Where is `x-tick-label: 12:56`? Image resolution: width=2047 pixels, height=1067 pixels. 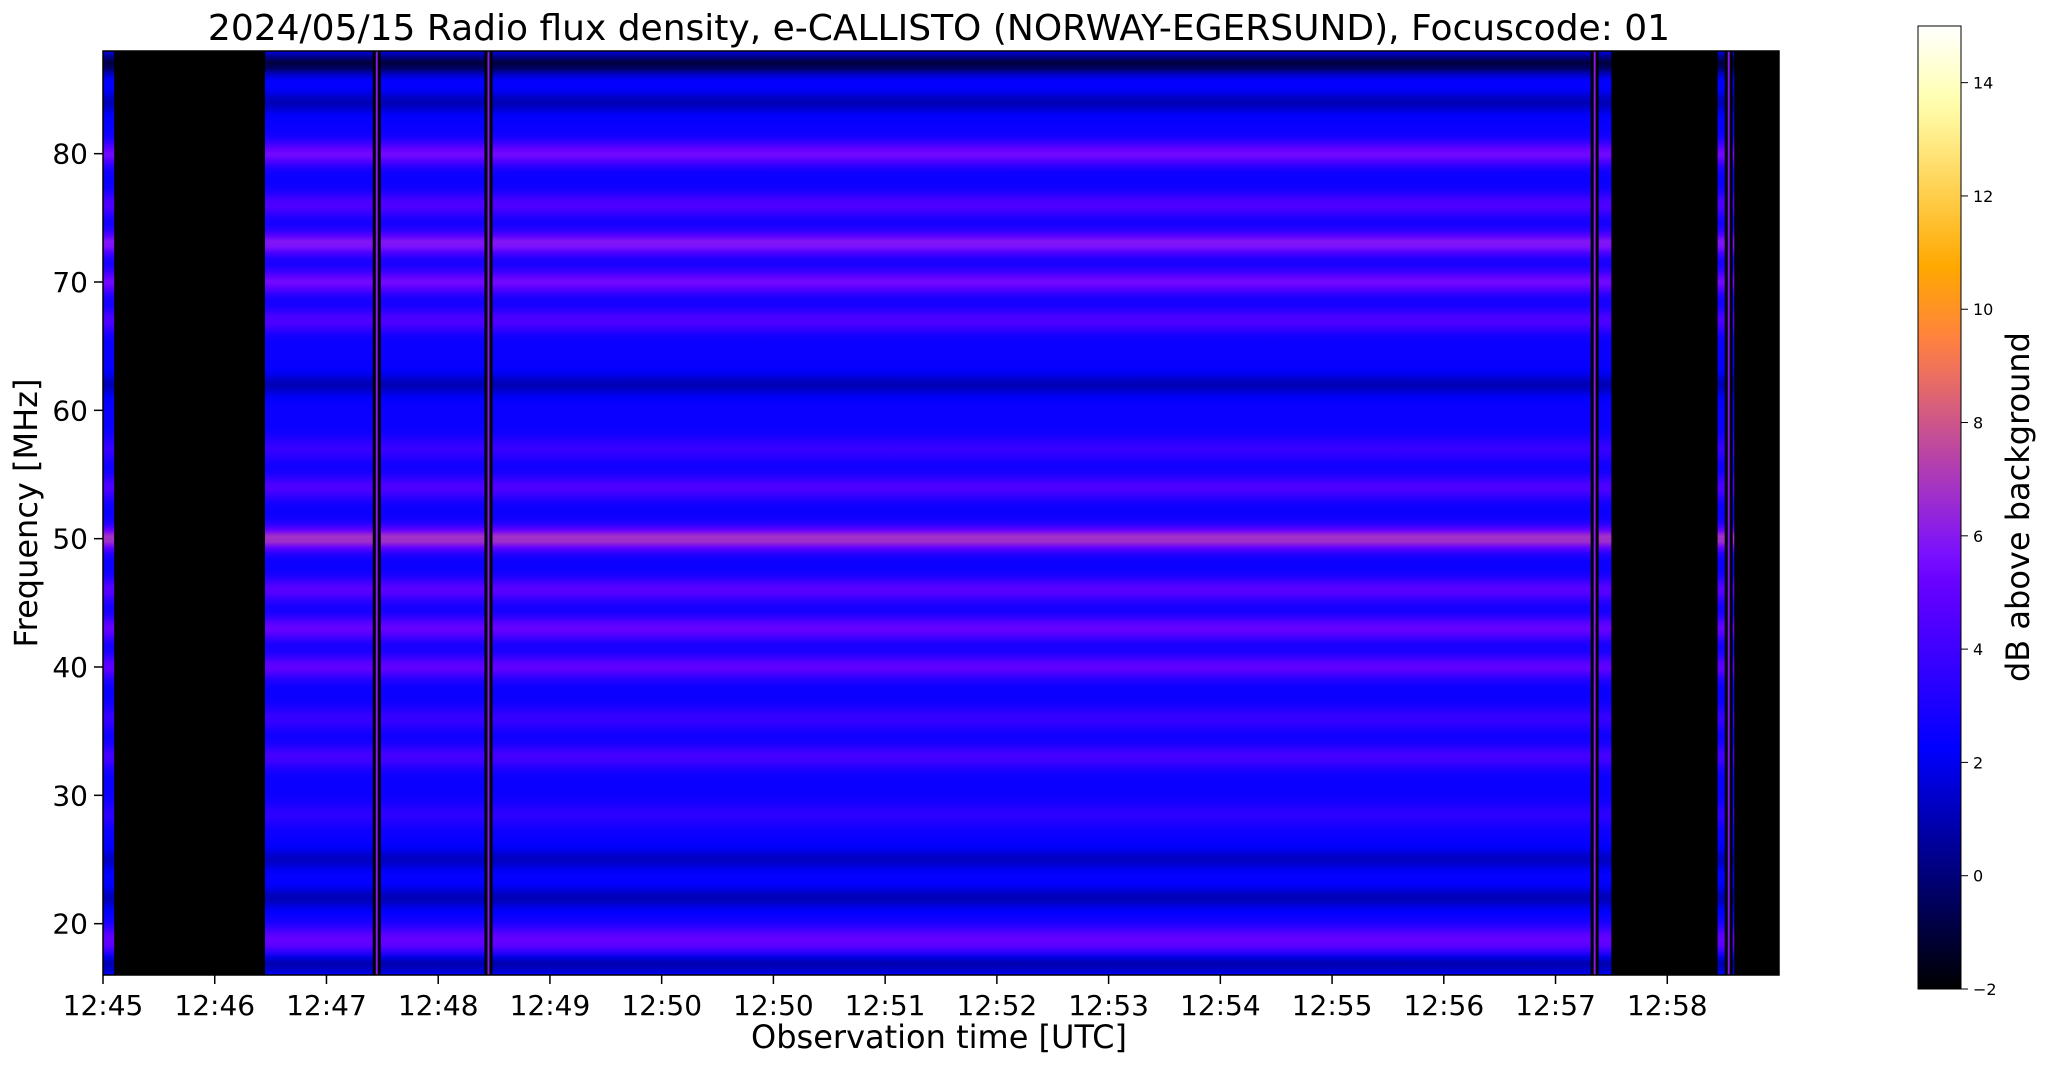
x-tick-label: 12:56 is located at coordinates (1443, 1005).